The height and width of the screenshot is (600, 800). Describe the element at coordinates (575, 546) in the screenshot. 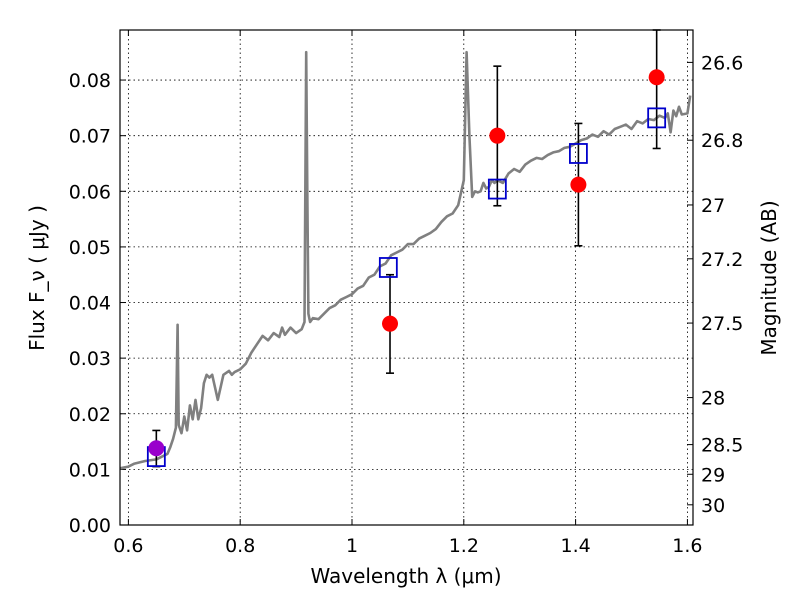

I see `x-tick-label: 1.4` at that location.